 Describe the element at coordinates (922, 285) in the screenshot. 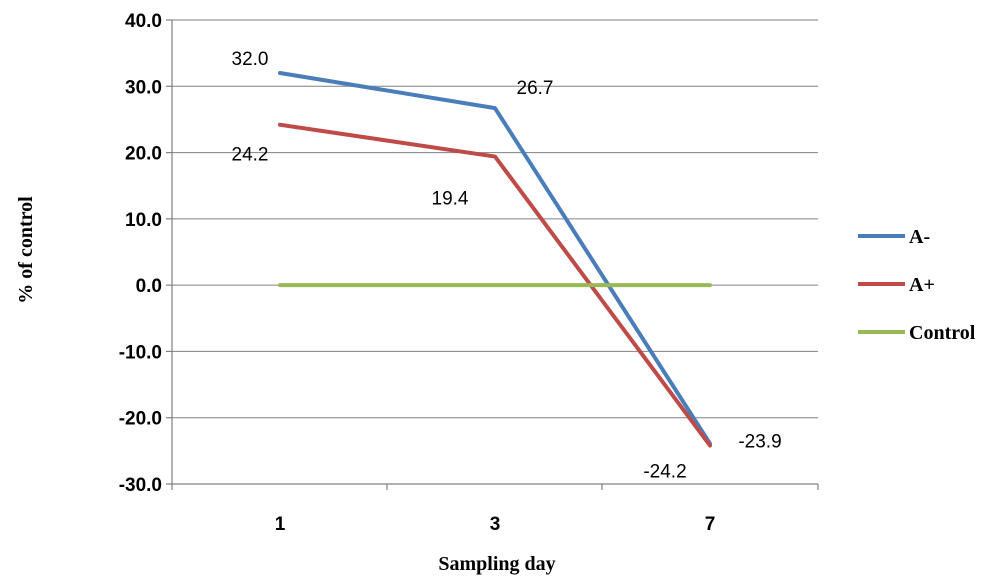

I see `legend-label: A+` at that location.